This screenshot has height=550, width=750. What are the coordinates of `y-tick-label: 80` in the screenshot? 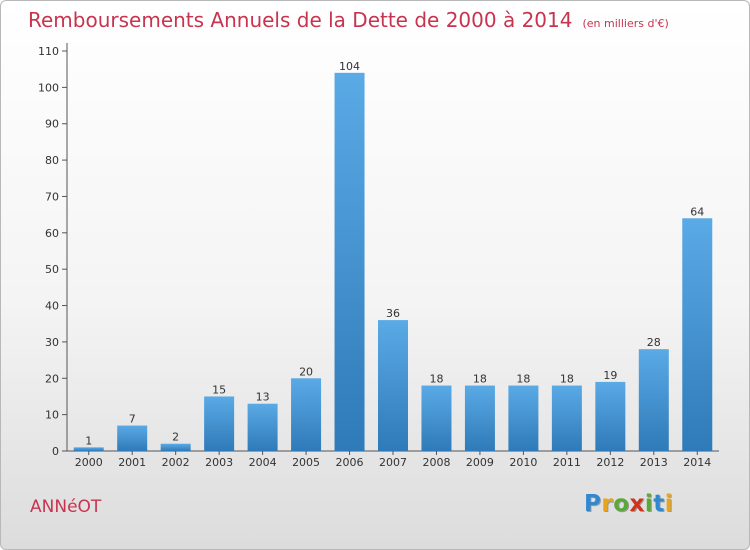 It's located at (52, 160).